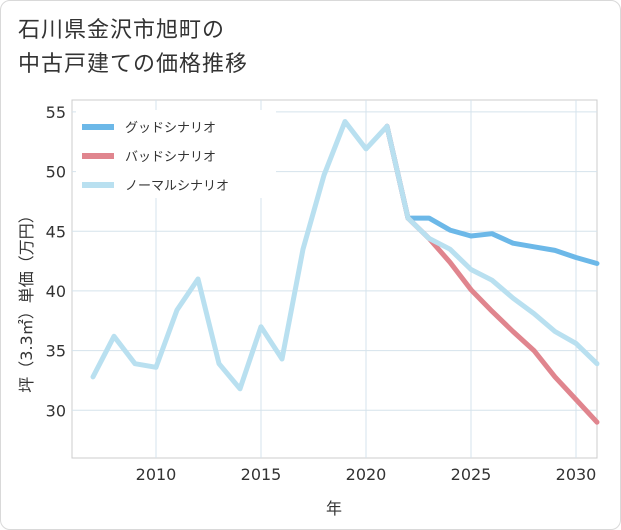 The width and height of the screenshot is (621, 530). What do you see at coordinates (133, 64) in the screenshot?
I see `chart-title-line-2: 中古戸建ての価格推移` at bounding box center [133, 64].